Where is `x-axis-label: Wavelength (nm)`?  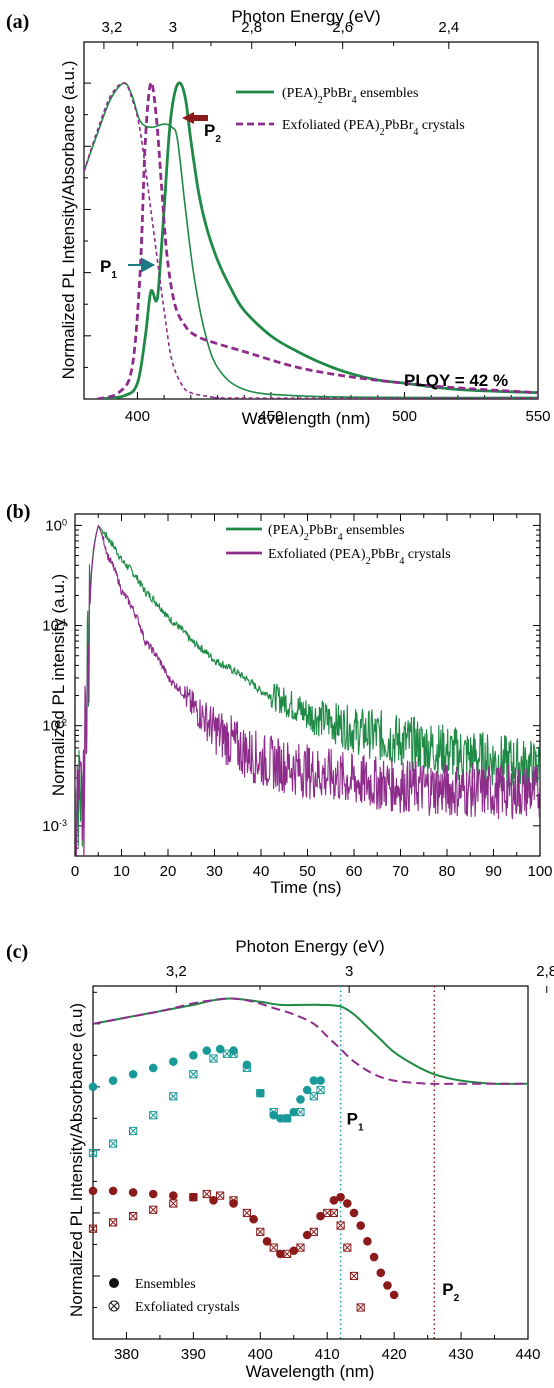
x-axis-label: Wavelength (nm) is located at coordinates (306, 418).